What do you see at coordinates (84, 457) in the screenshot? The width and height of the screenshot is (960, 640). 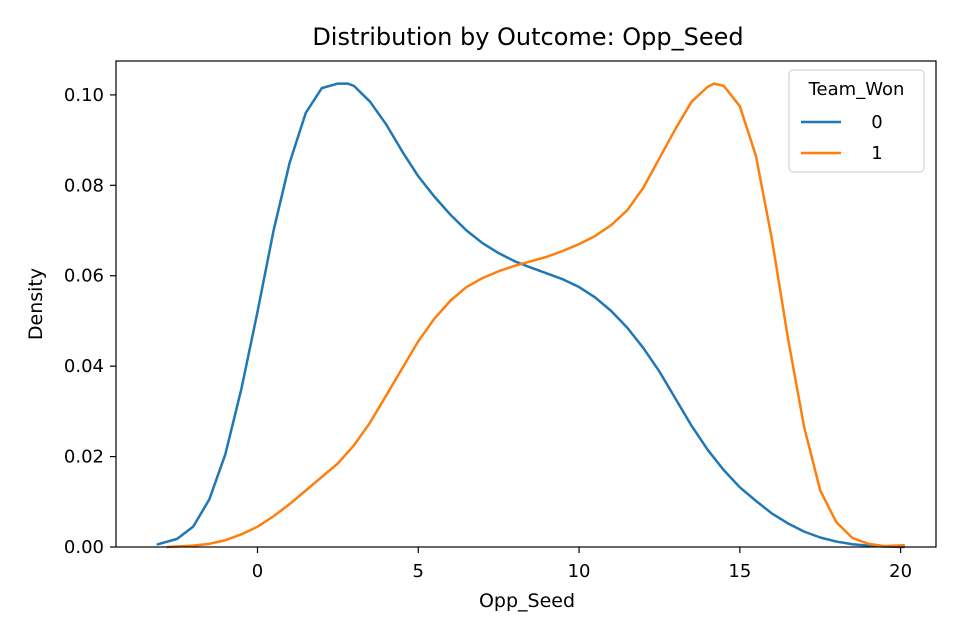 I see `y-tick-label: 0.02` at bounding box center [84, 457].